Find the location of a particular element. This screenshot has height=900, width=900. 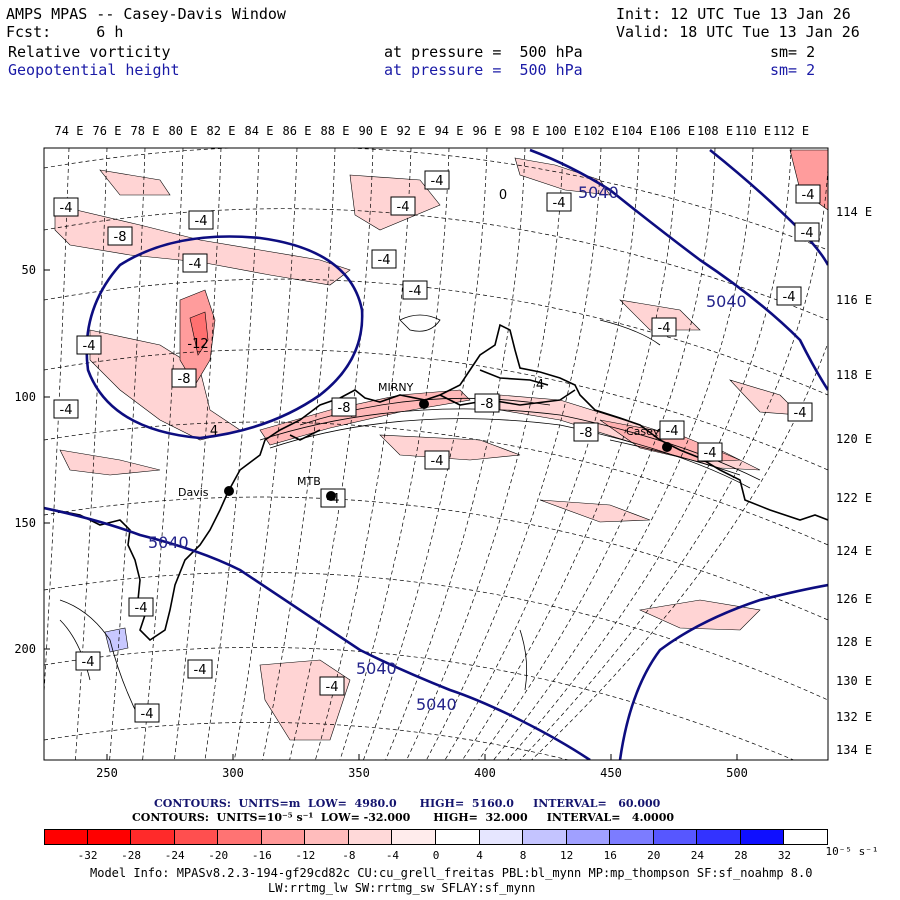

lon-label: 100 E is located at coordinates (563, 131).